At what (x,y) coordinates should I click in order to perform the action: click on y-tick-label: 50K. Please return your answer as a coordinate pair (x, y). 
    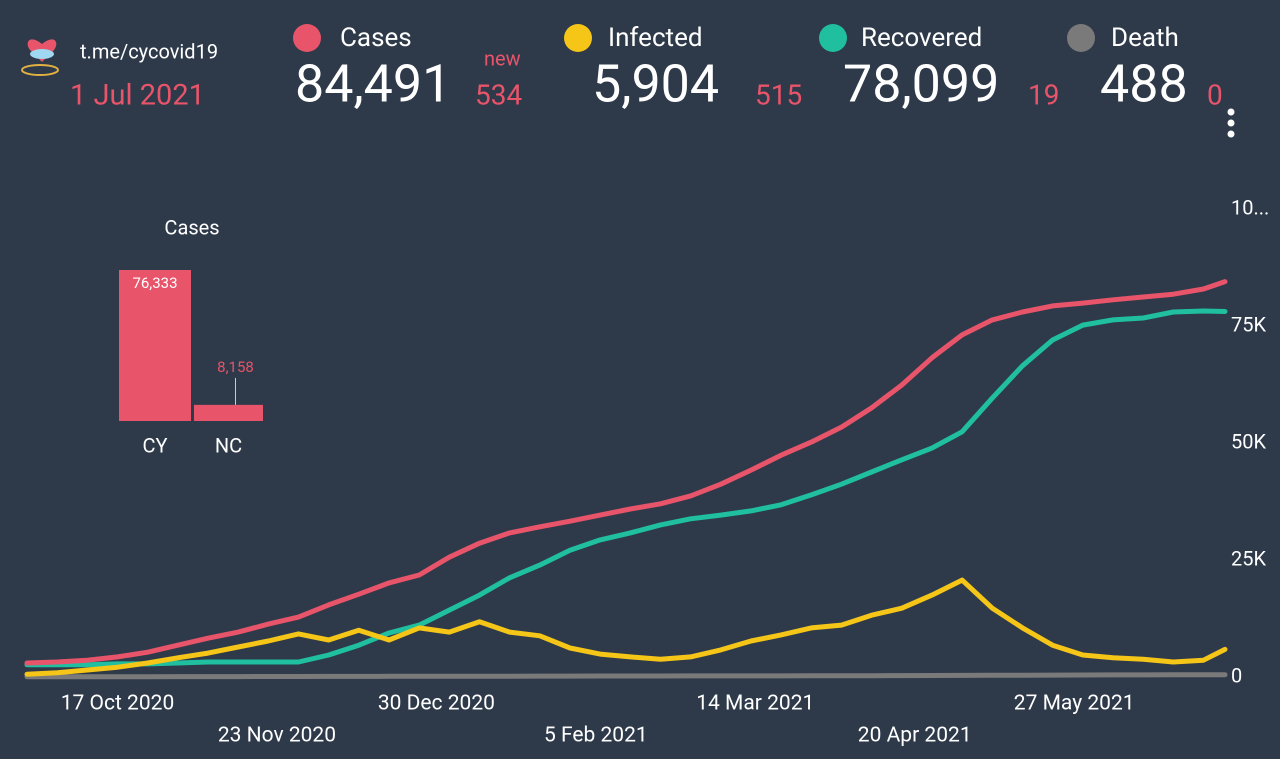
    Looking at the image, I should click on (1248, 441).